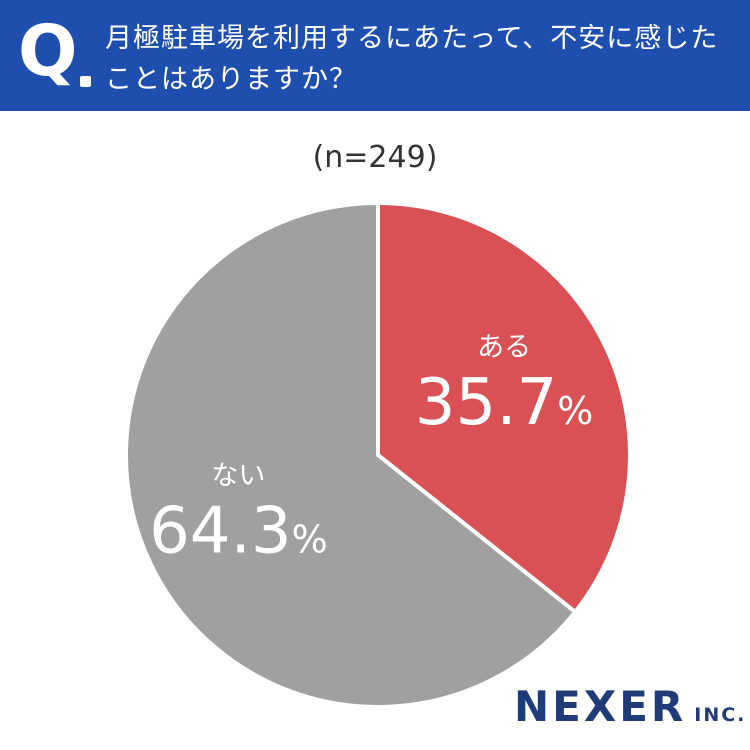  What do you see at coordinates (504, 347) in the screenshot?
I see `category-label-yes: ある` at bounding box center [504, 347].